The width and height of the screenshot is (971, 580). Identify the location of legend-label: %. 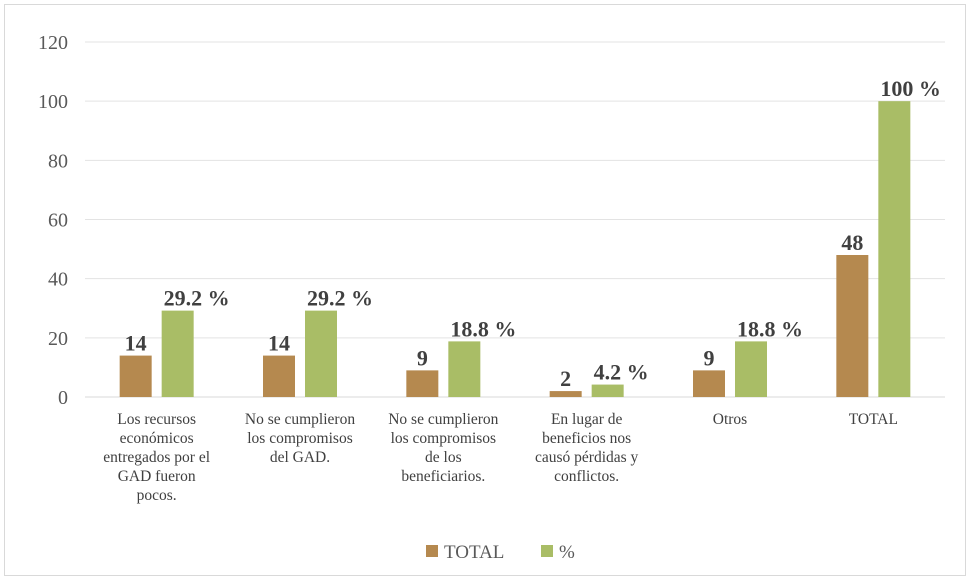
(567, 552).